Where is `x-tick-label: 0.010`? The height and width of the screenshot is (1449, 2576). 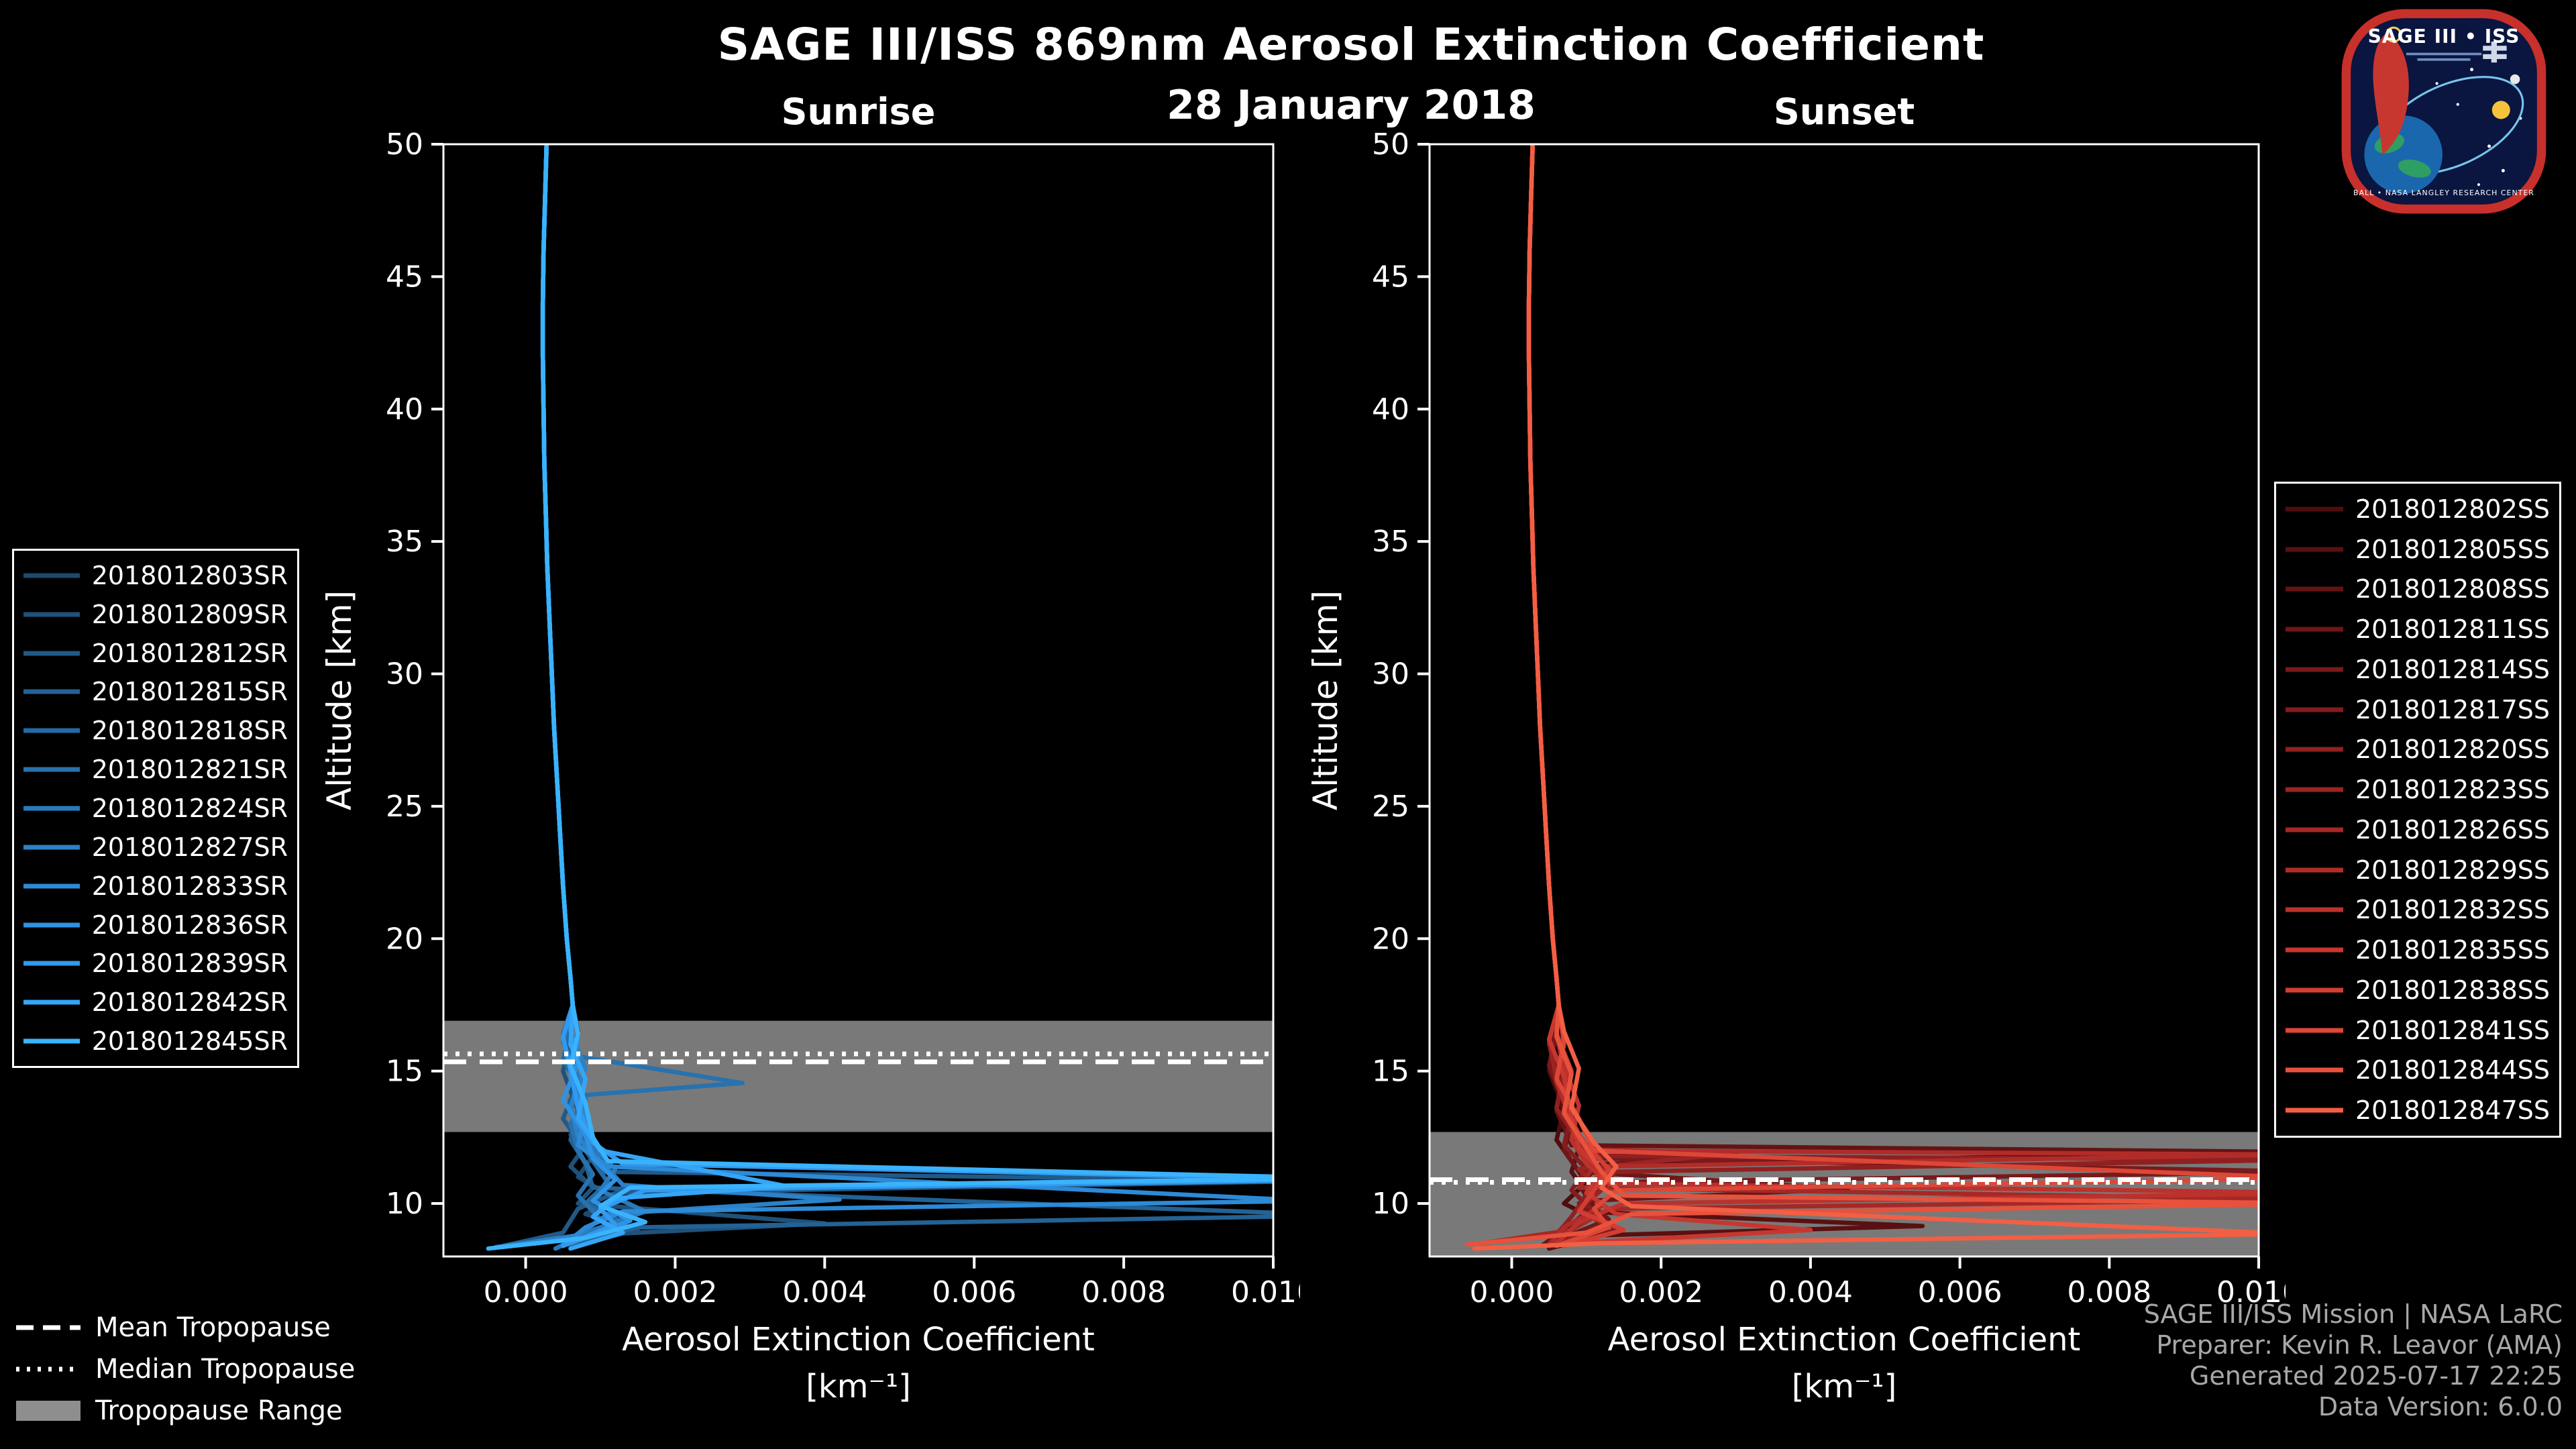
x-tick-label: 0.010 is located at coordinates (1265, 1292).